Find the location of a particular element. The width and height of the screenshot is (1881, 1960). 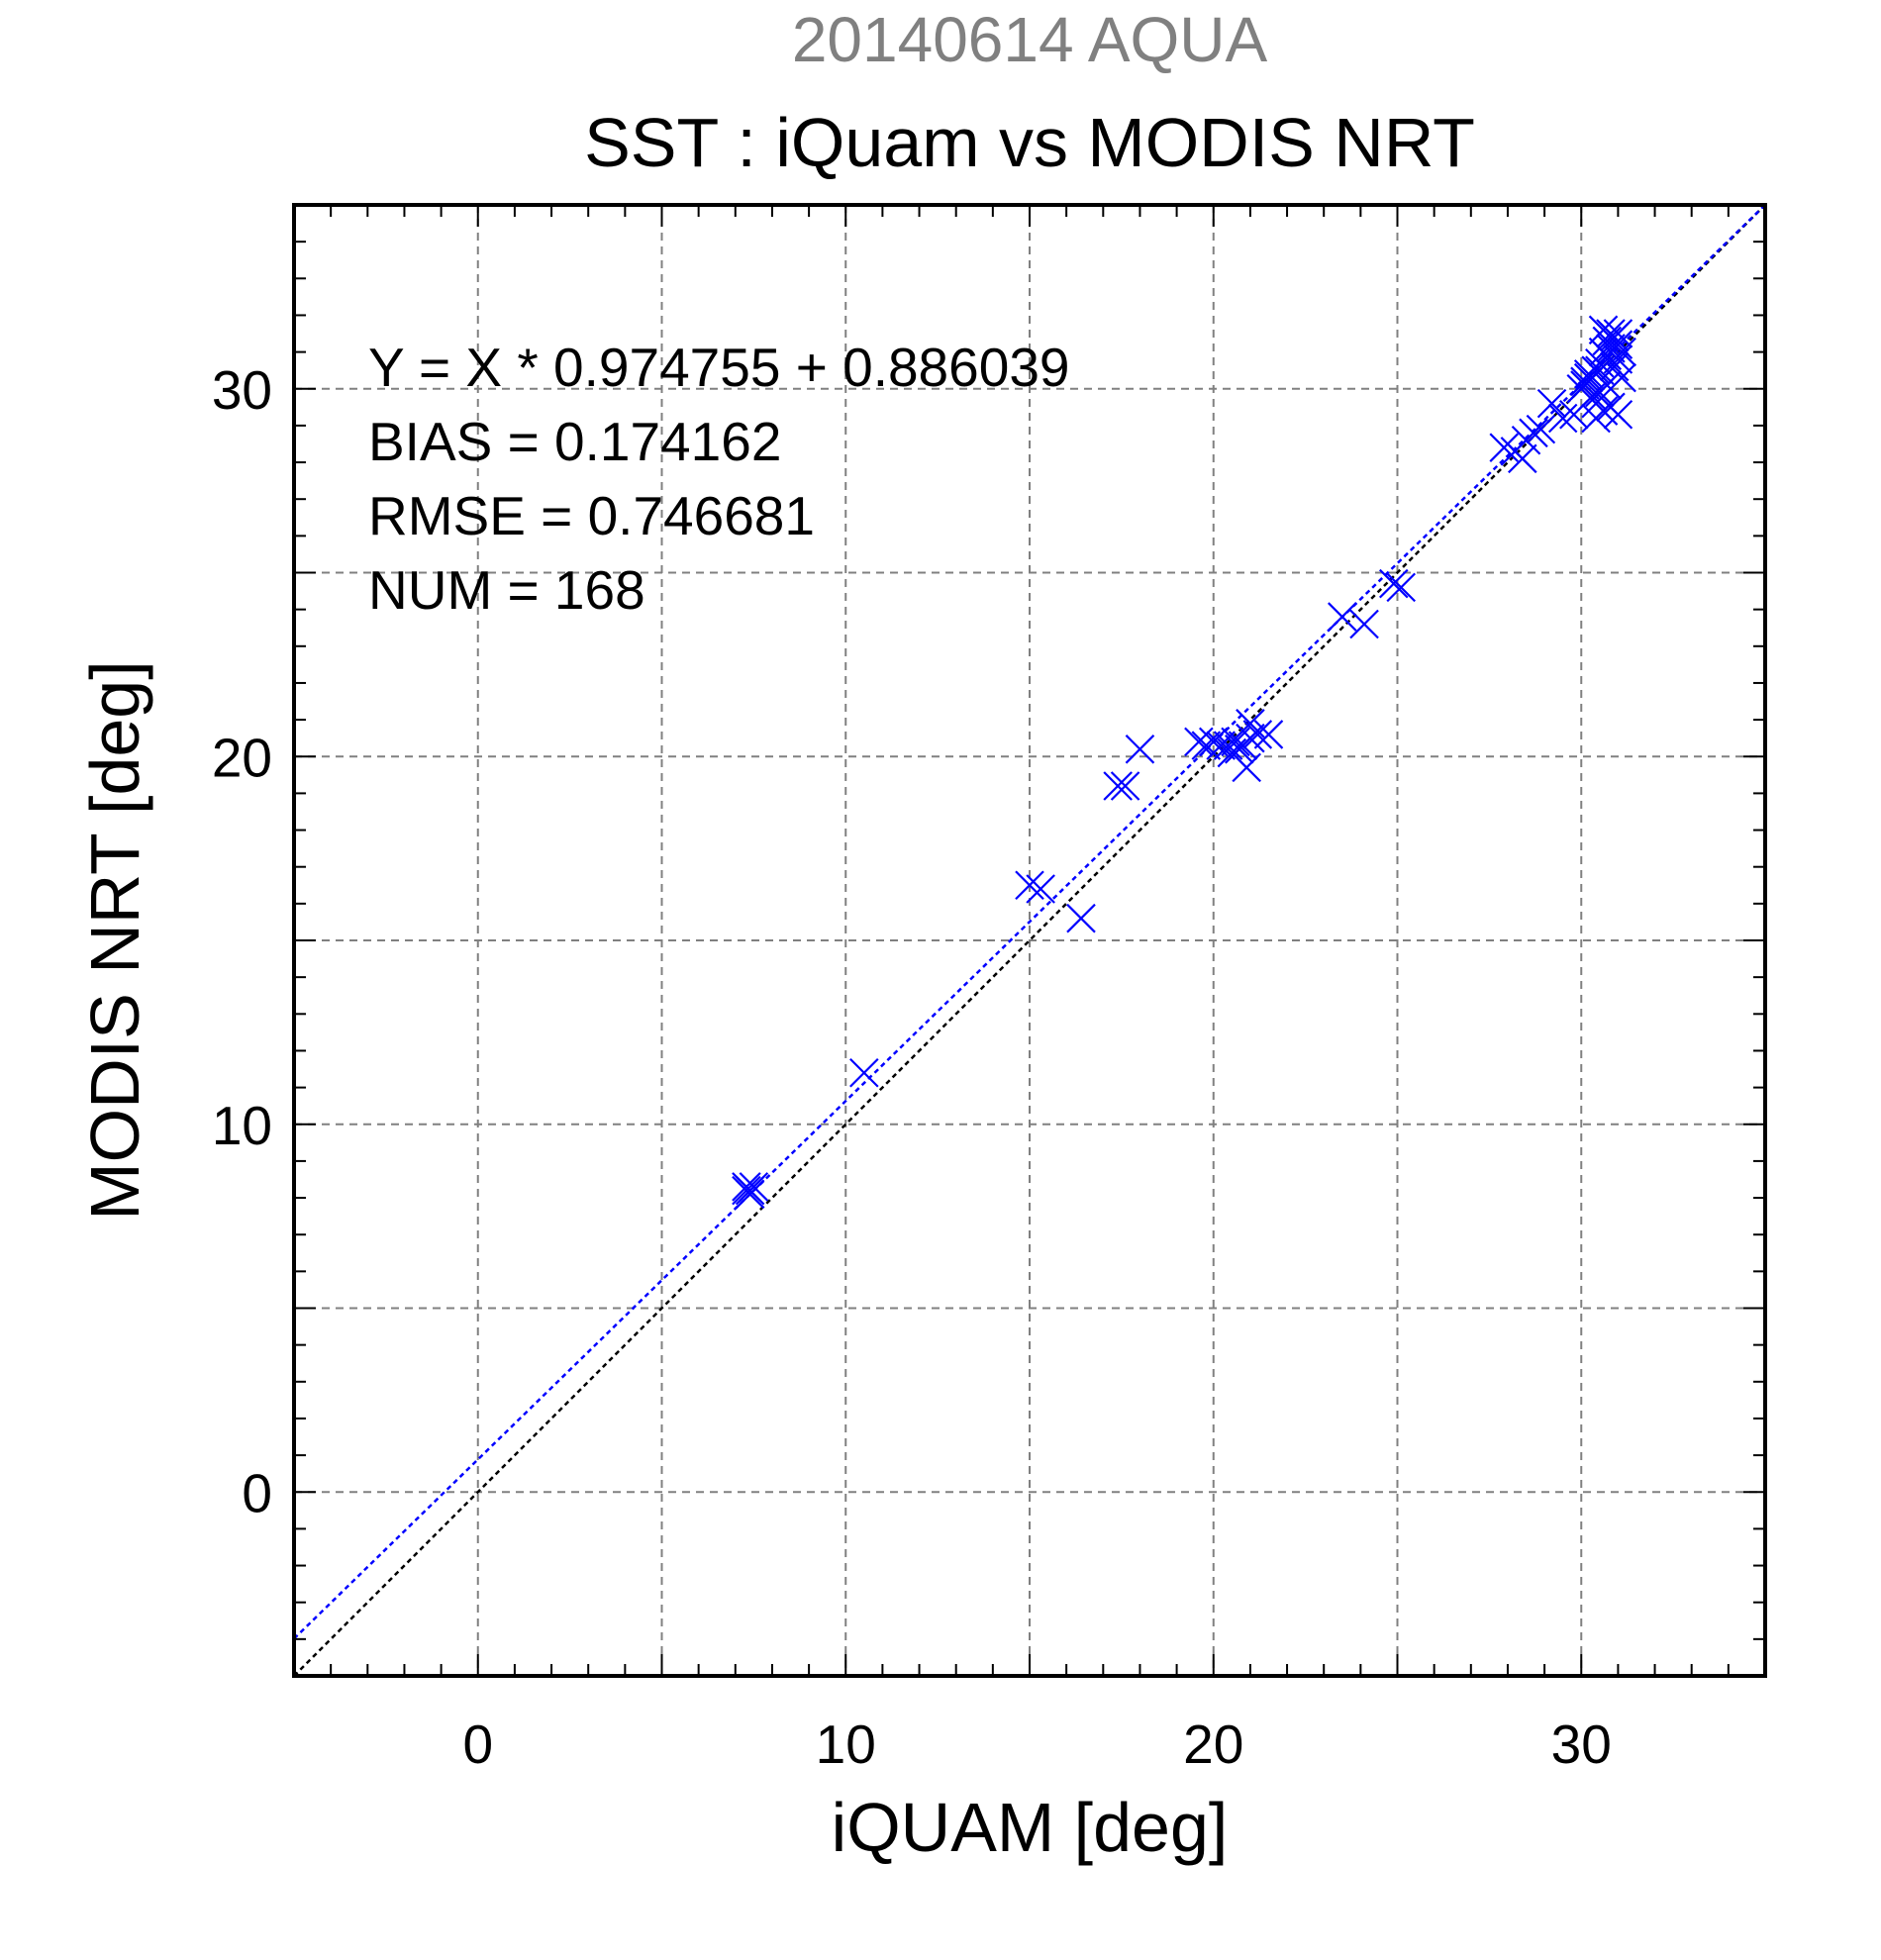

x-axis-label: iQUAM [deg] is located at coordinates (1030, 1827).